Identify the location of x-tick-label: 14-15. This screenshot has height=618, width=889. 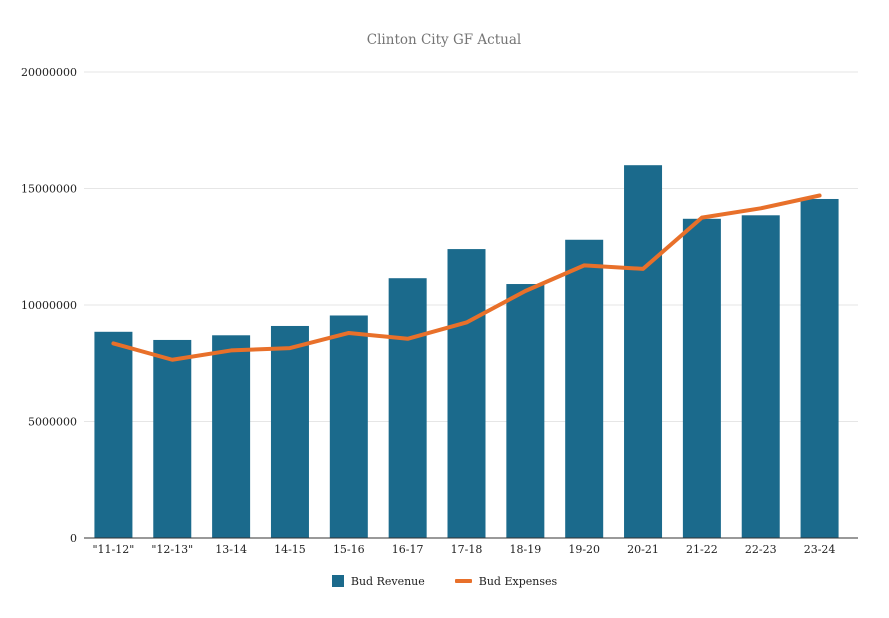
(290, 549).